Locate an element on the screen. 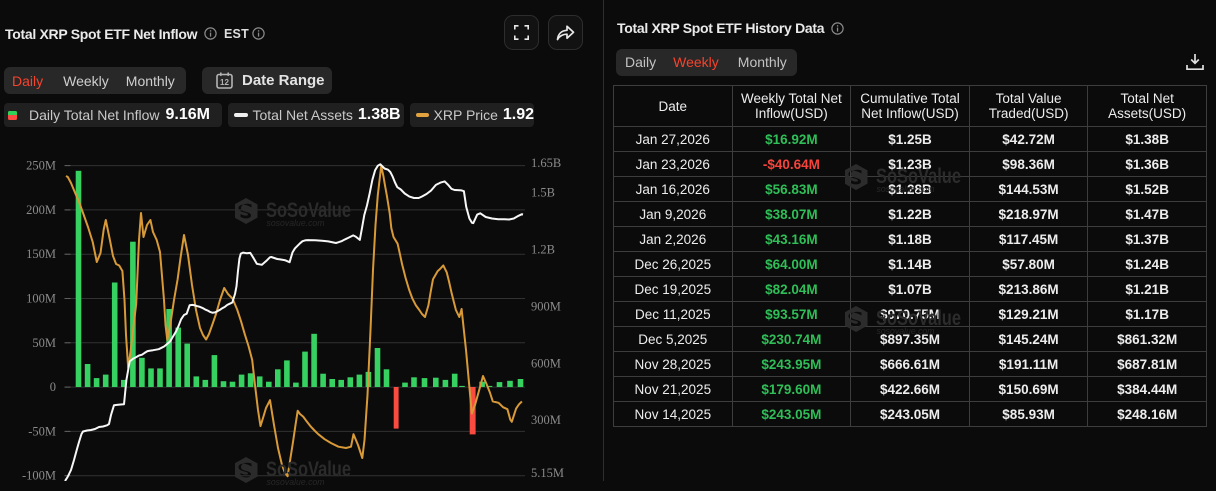 Image resolution: width=1216 pixels, height=491 pixels. svg-text: 0 is located at coordinates (53, 387).